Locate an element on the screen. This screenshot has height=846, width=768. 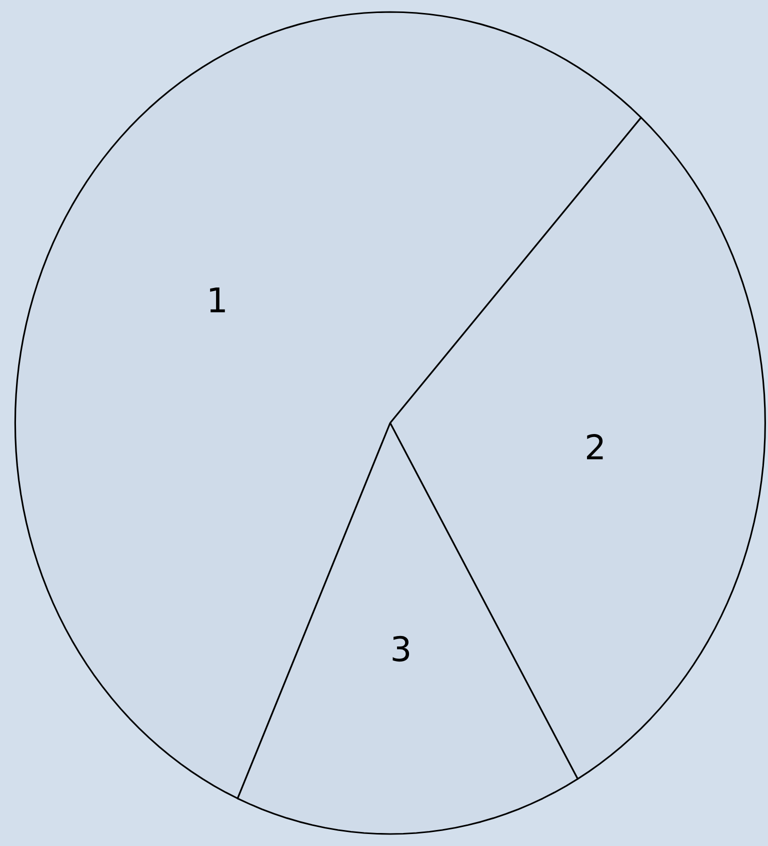
slice-label: 1 is located at coordinates (217, 299).